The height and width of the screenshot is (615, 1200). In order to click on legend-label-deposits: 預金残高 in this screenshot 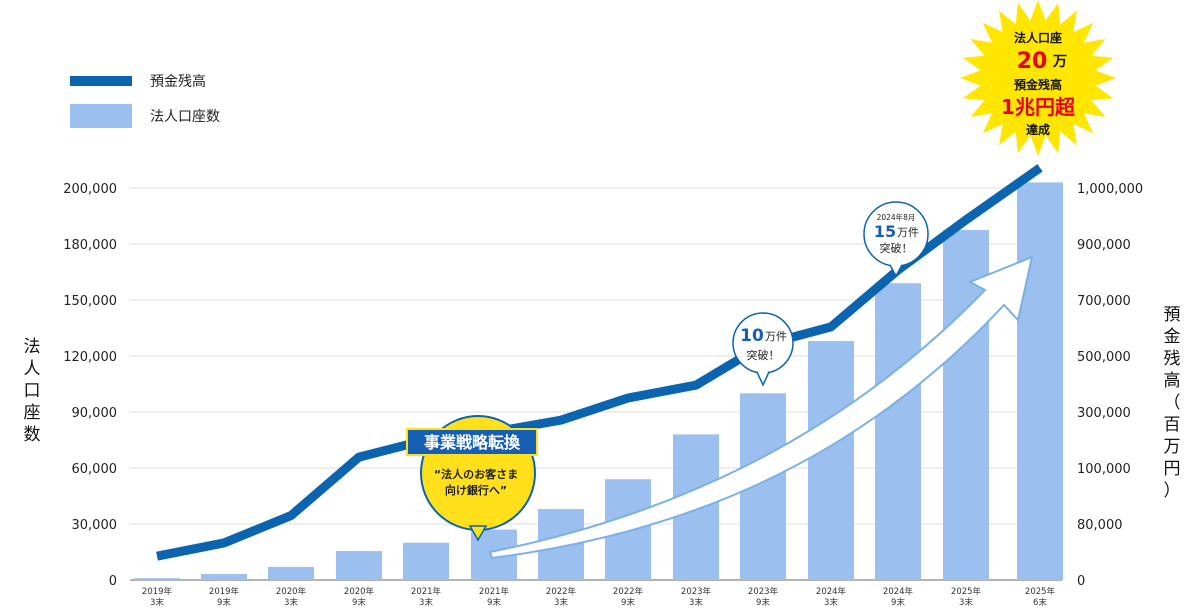, I will do `click(178, 81)`.